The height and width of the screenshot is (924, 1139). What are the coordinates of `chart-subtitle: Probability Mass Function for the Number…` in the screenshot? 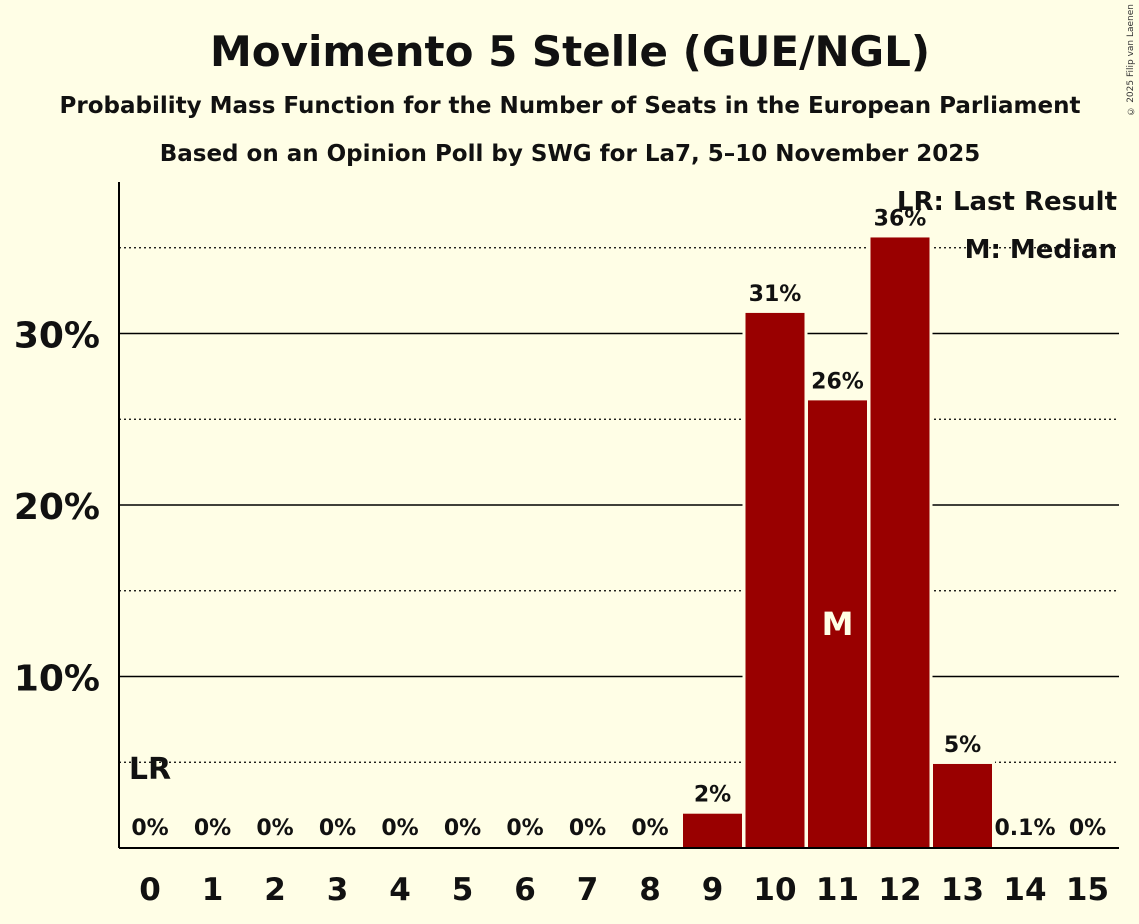 It's located at (570, 106).